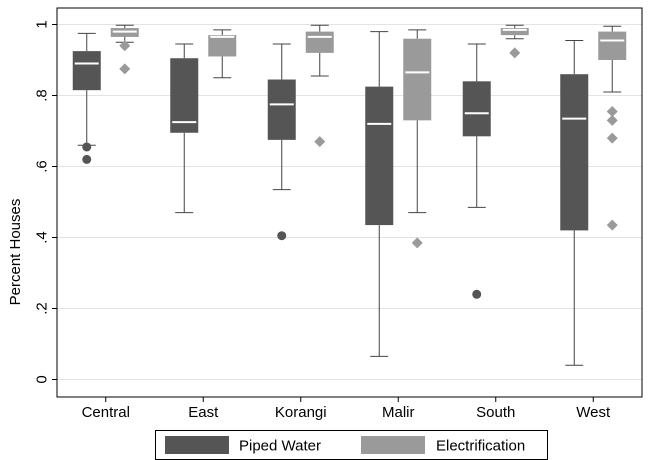 The height and width of the screenshot is (460, 648). I want to click on box-electrification-west, so click(612, 128).